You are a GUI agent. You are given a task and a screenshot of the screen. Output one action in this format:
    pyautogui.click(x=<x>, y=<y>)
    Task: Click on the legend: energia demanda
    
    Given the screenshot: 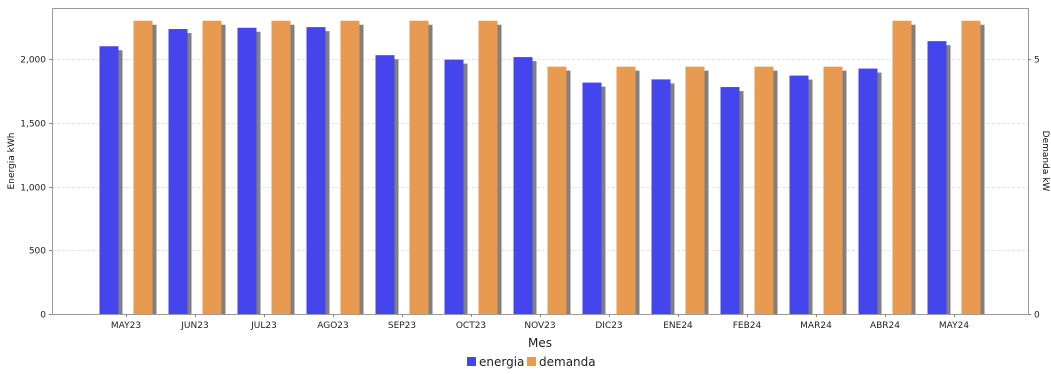 What is the action you would take?
    pyautogui.click(x=531, y=362)
    